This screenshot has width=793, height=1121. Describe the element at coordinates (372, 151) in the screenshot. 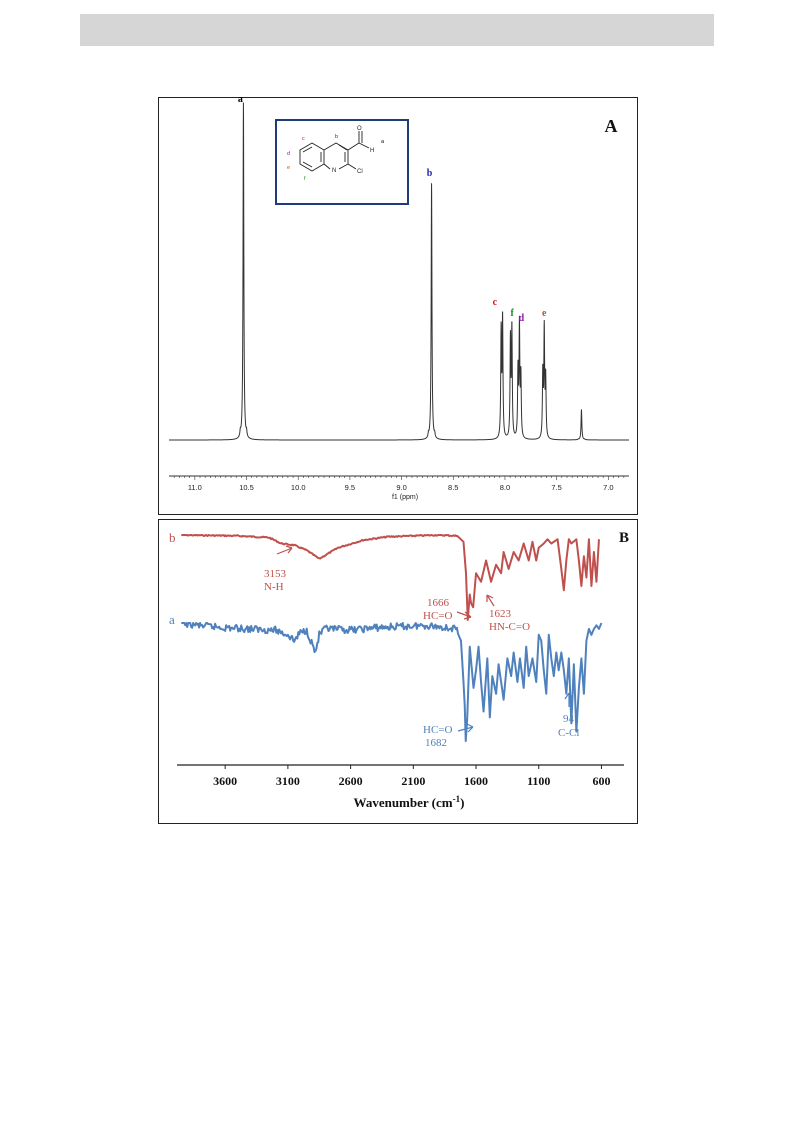

I see `hydrogen-atom-label: H` at that location.